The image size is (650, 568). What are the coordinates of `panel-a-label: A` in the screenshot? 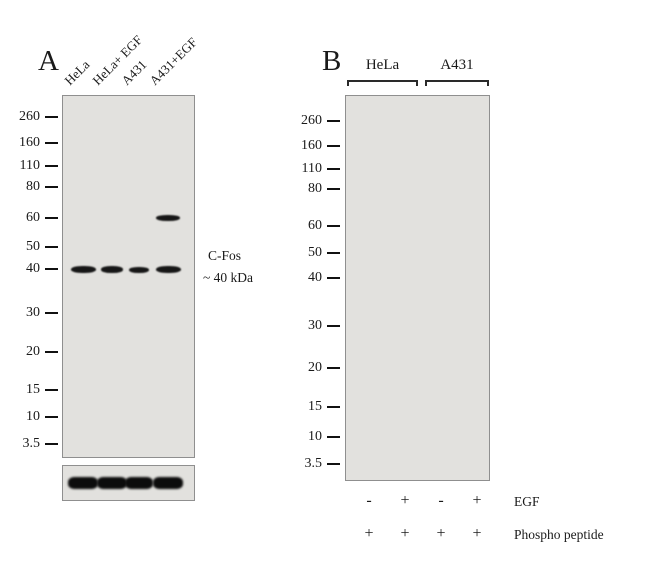 It's located at (48, 61).